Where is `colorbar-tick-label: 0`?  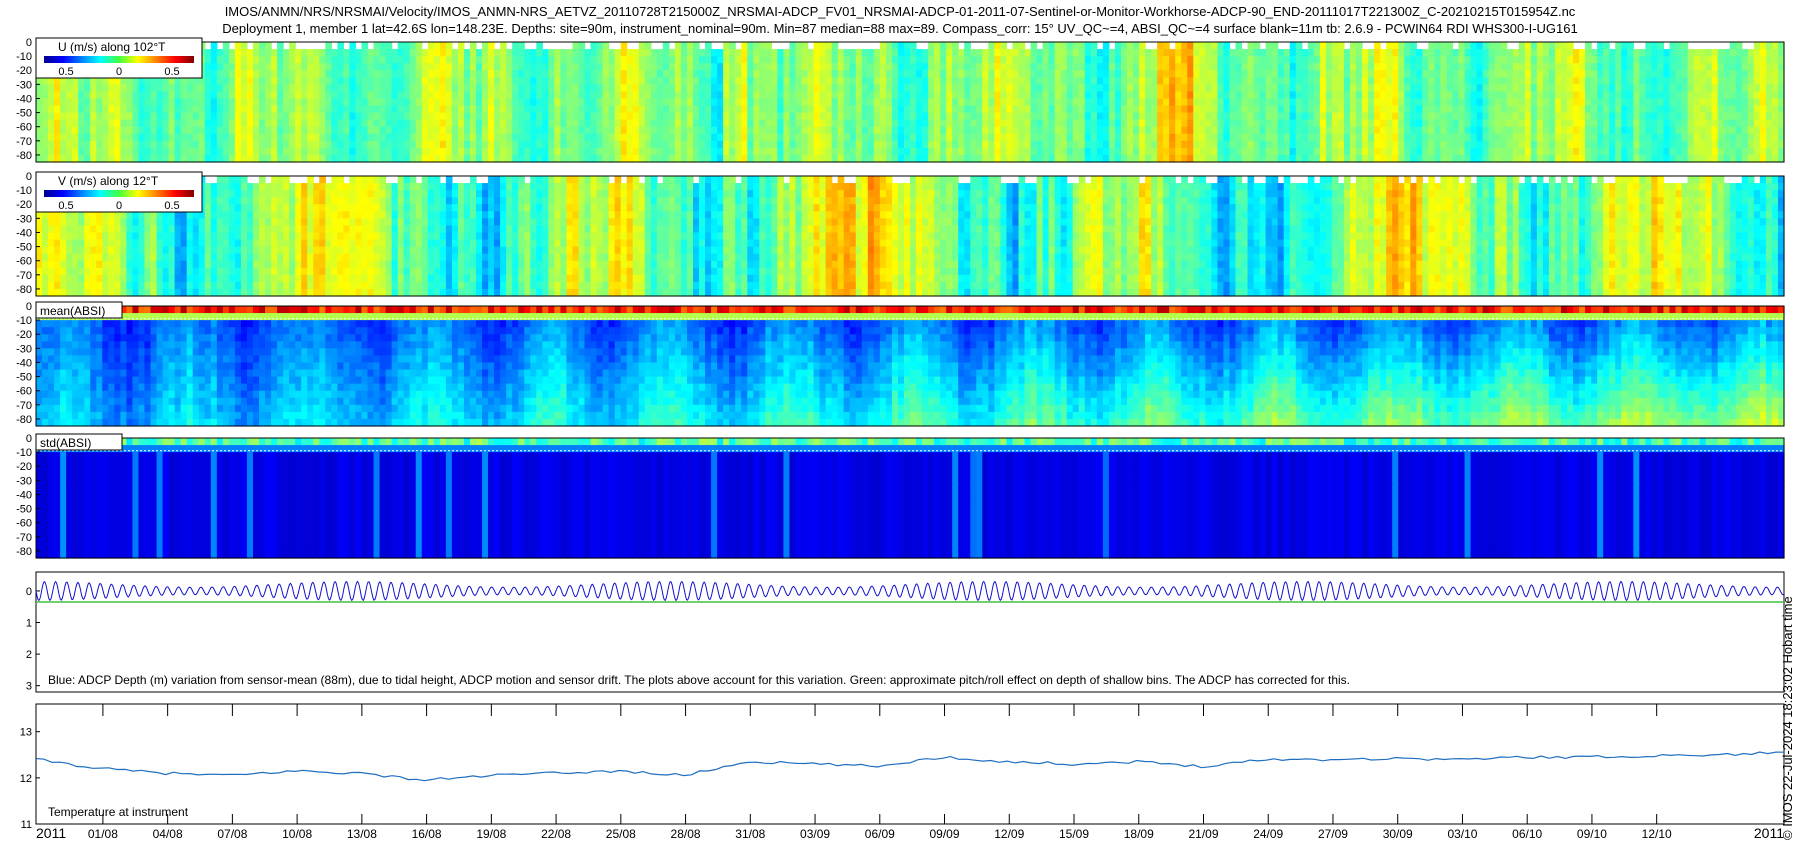
colorbar-tick-label: 0 is located at coordinates (119, 72).